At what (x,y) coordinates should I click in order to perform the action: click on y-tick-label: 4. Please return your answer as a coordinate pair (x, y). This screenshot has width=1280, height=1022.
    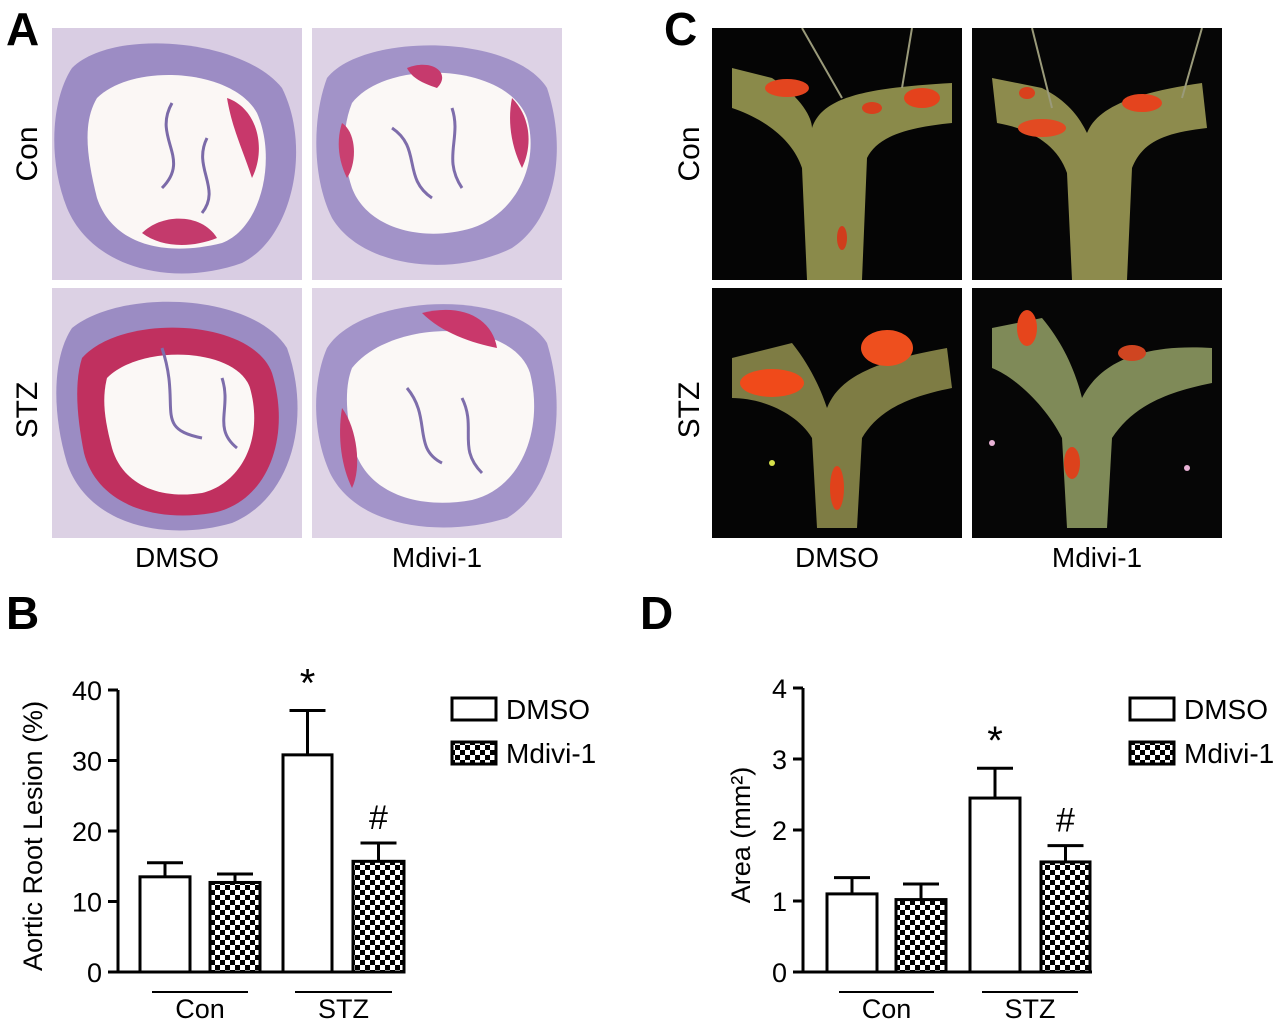
    Looking at the image, I should click on (779, 689).